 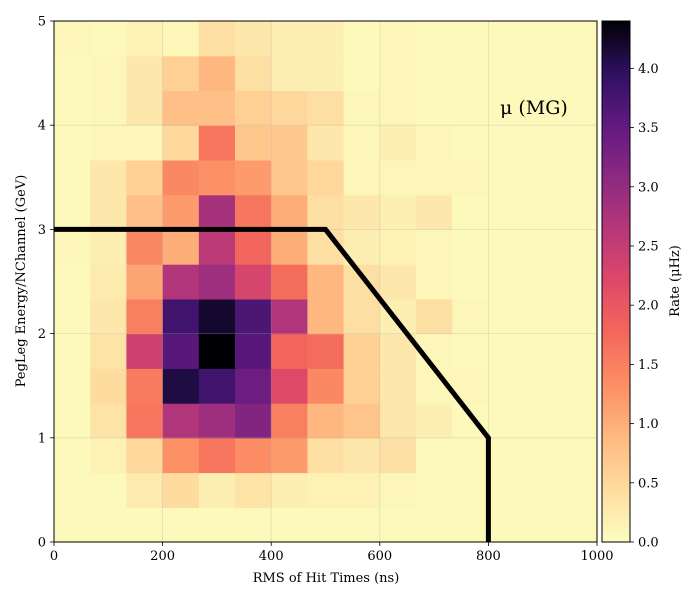 What do you see at coordinates (42, 438) in the screenshot?
I see `y-tick-label: 1` at bounding box center [42, 438].